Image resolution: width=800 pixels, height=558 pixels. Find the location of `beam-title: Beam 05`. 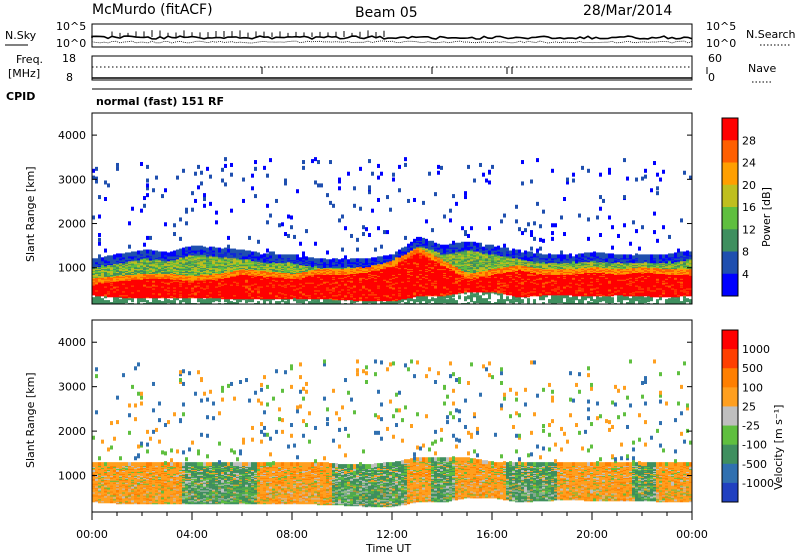

beam-title: Beam 05 is located at coordinates (386, 13).